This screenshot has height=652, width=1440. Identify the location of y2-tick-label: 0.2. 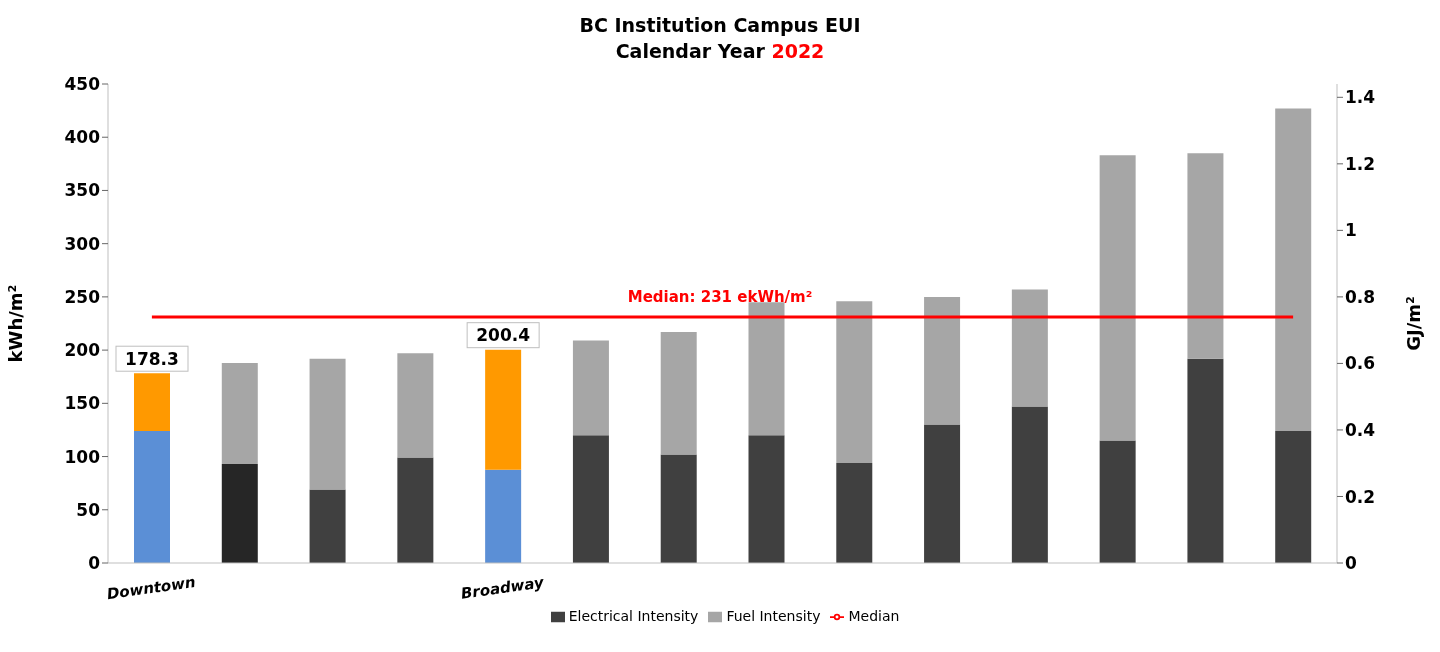
(1360, 496).